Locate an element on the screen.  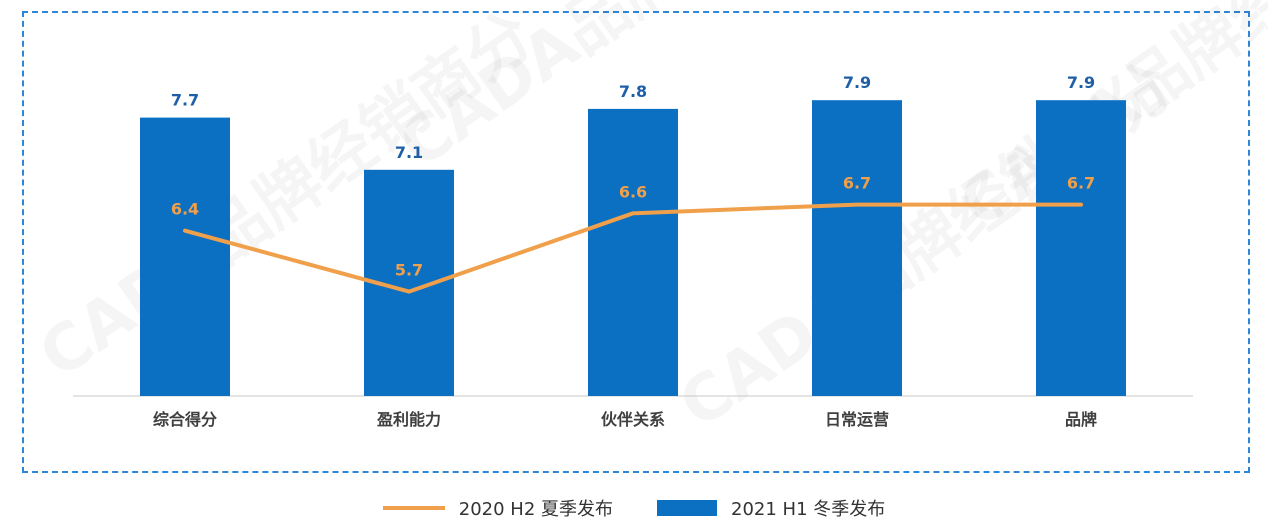
line-value-label: 6.6 is located at coordinates (633, 191).